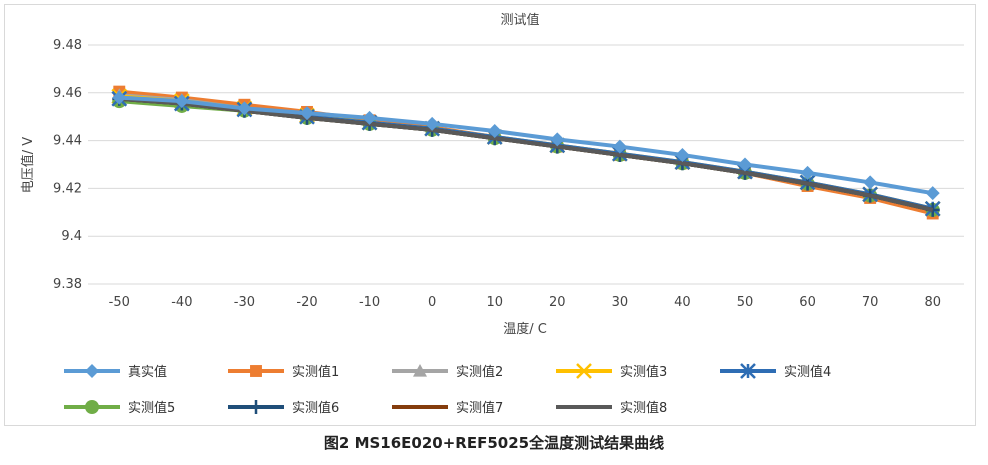 This screenshot has width=988, height=465. Describe the element at coordinates (525, 302) in the screenshot. I see `x-tick-labels: -50 -40 -30 -20 -10 0 10 20 30 40 50 60 70 80` at that location.